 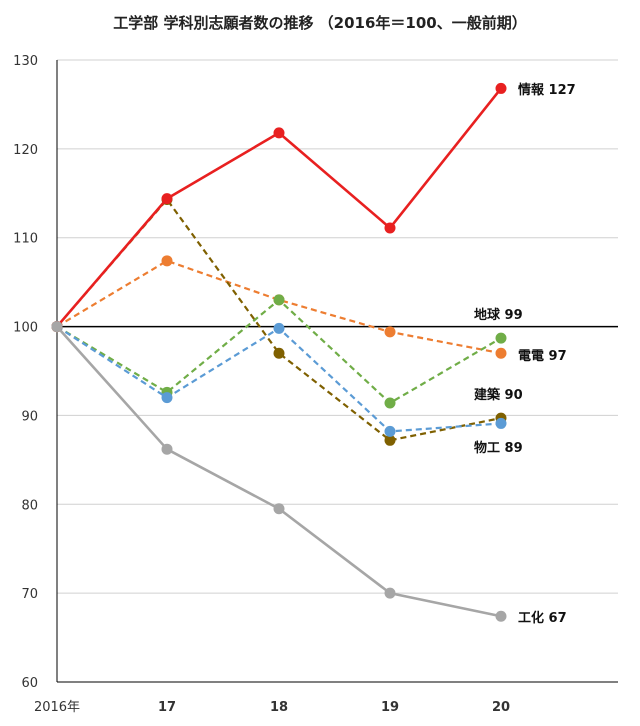 I want to click on y-tick-label: 60, so click(x=29, y=683).